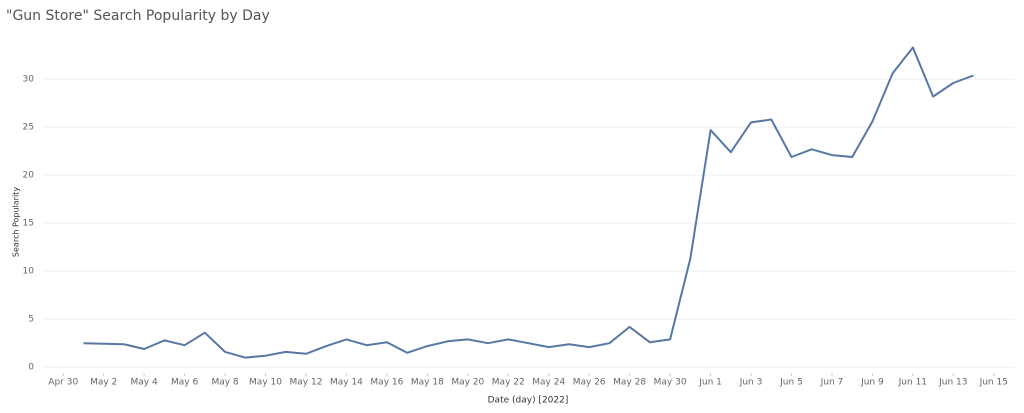  Describe the element at coordinates (386, 383) in the screenshot. I see `x-tick-label: May 16` at that location.